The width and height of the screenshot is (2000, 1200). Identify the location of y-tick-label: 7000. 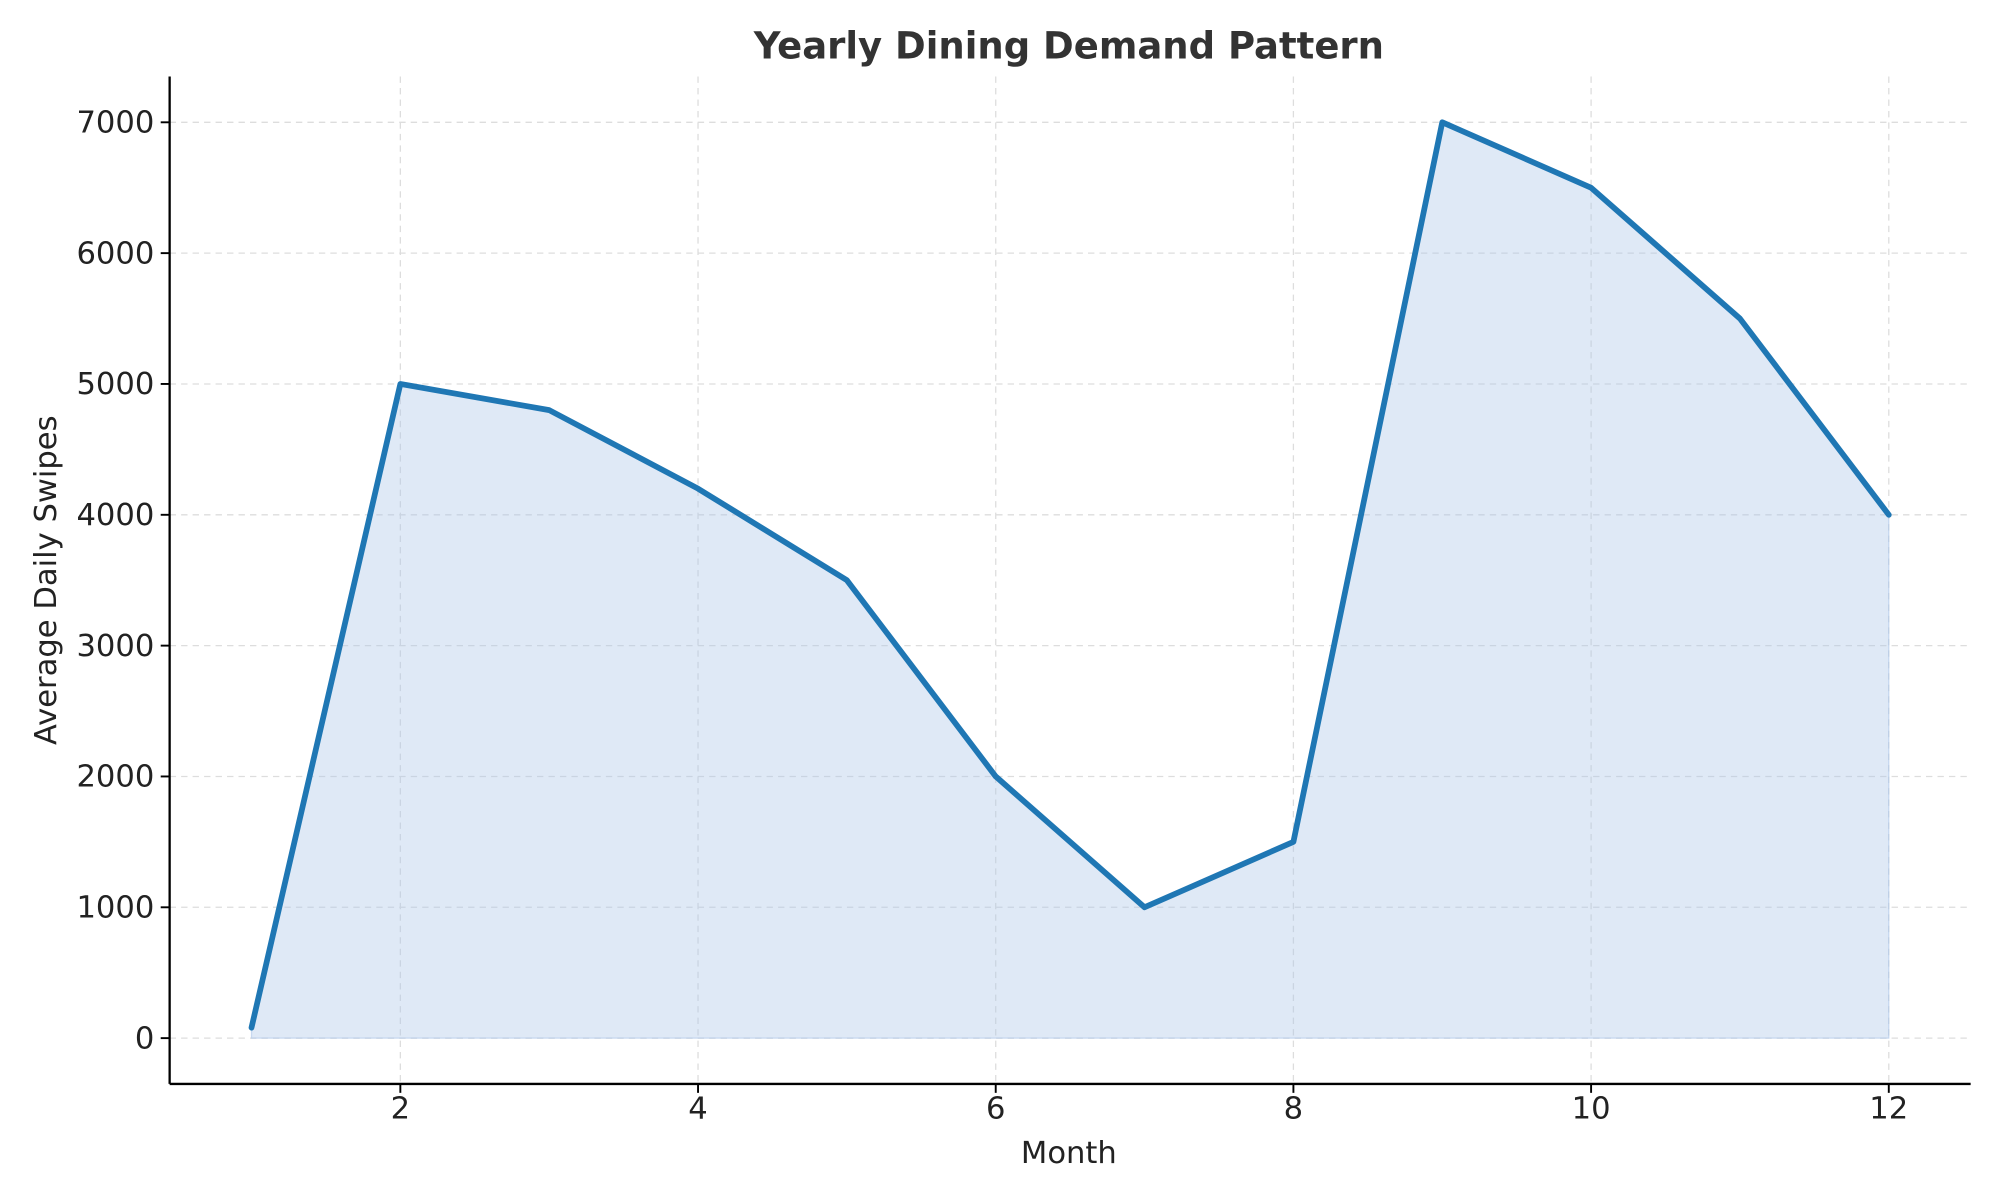
(115, 123).